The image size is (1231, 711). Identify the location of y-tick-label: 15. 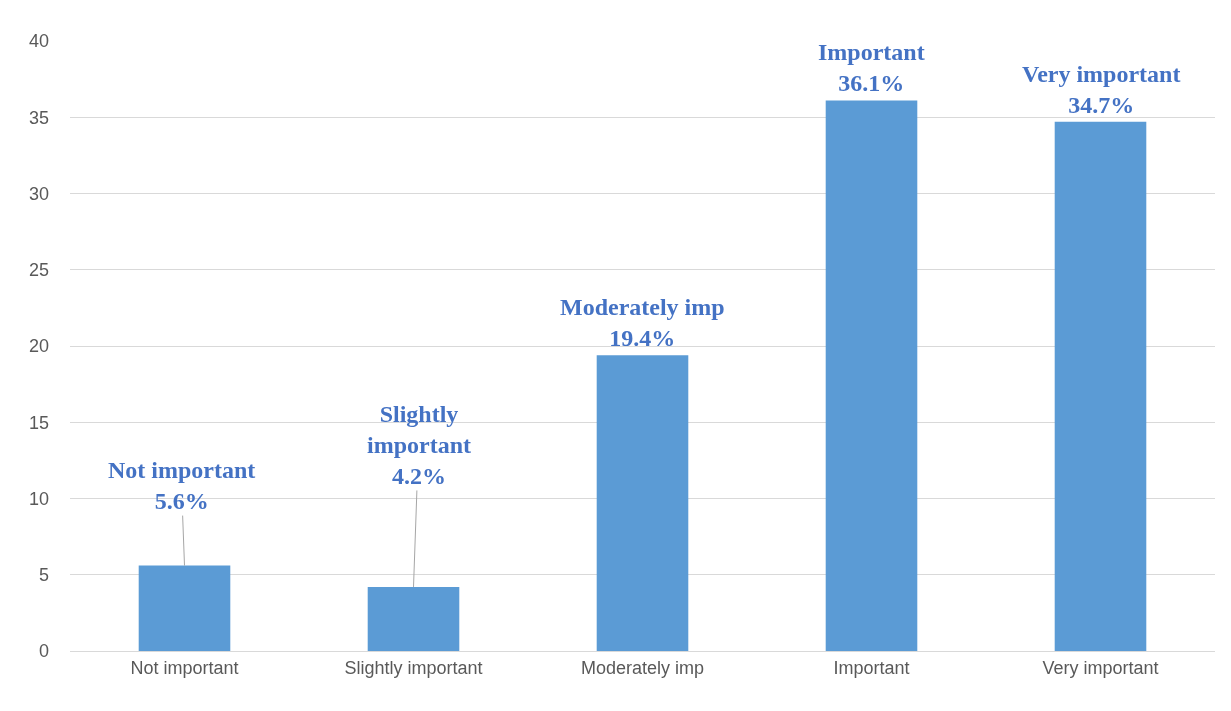
(38, 422).